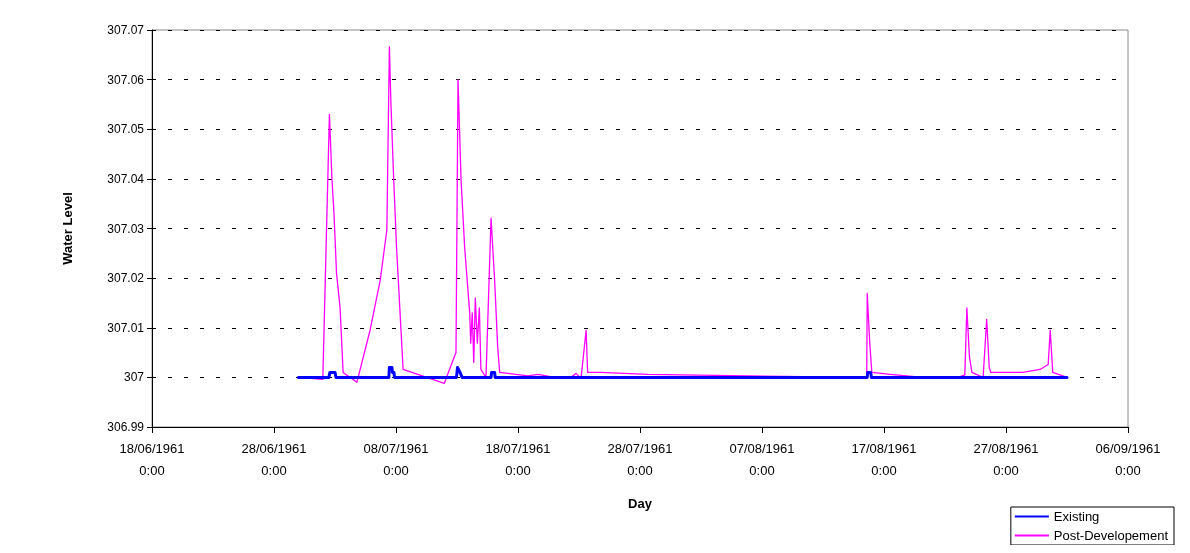  Describe the element at coordinates (67, 228) in the screenshot. I see `y-axis-title: Water Level` at that location.